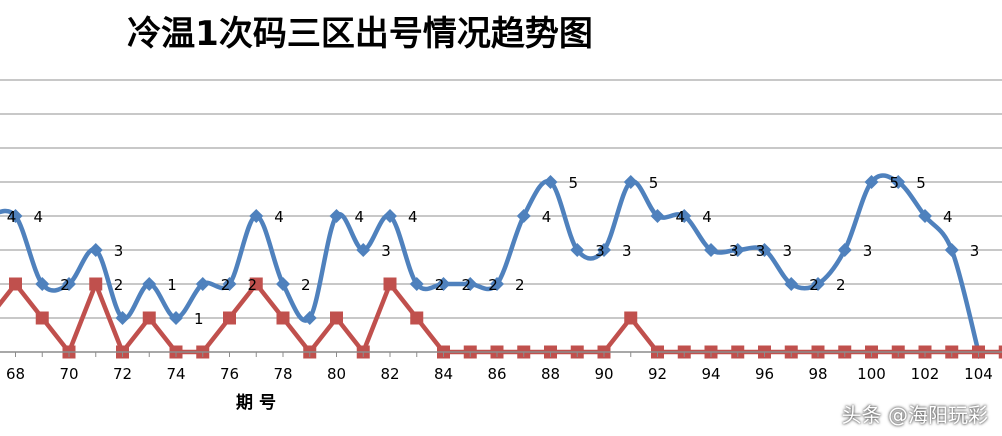  What do you see at coordinates (336, 374) in the screenshot?
I see `x-tick-label: 80` at bounding box center [336, 374].